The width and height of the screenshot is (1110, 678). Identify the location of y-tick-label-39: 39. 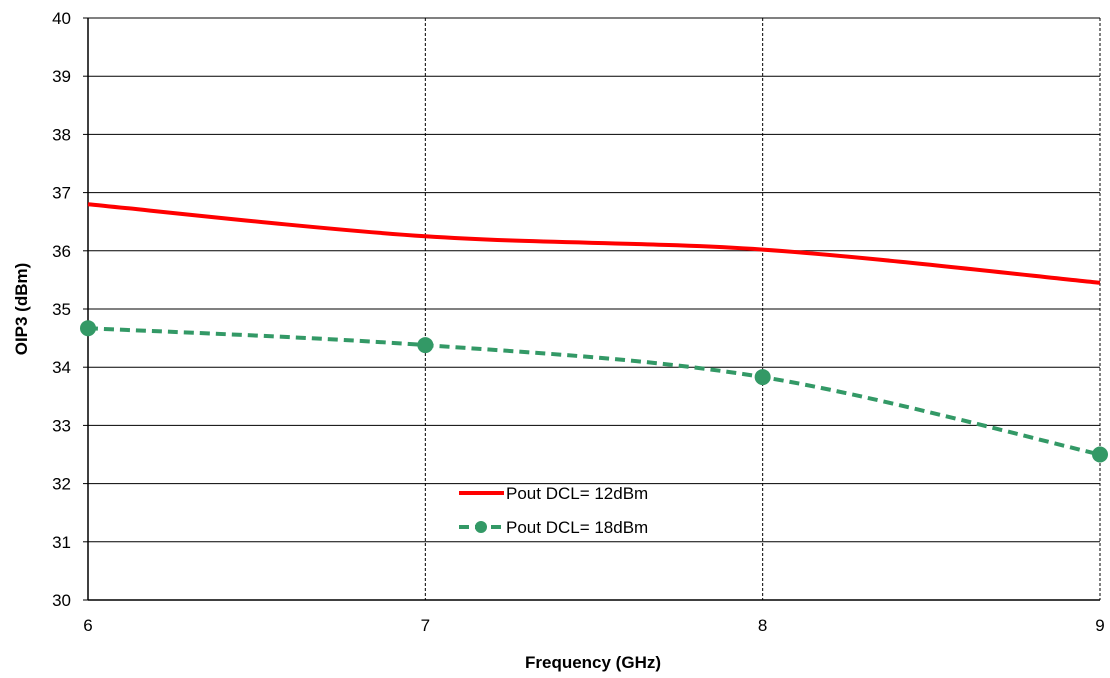
(61, 76).